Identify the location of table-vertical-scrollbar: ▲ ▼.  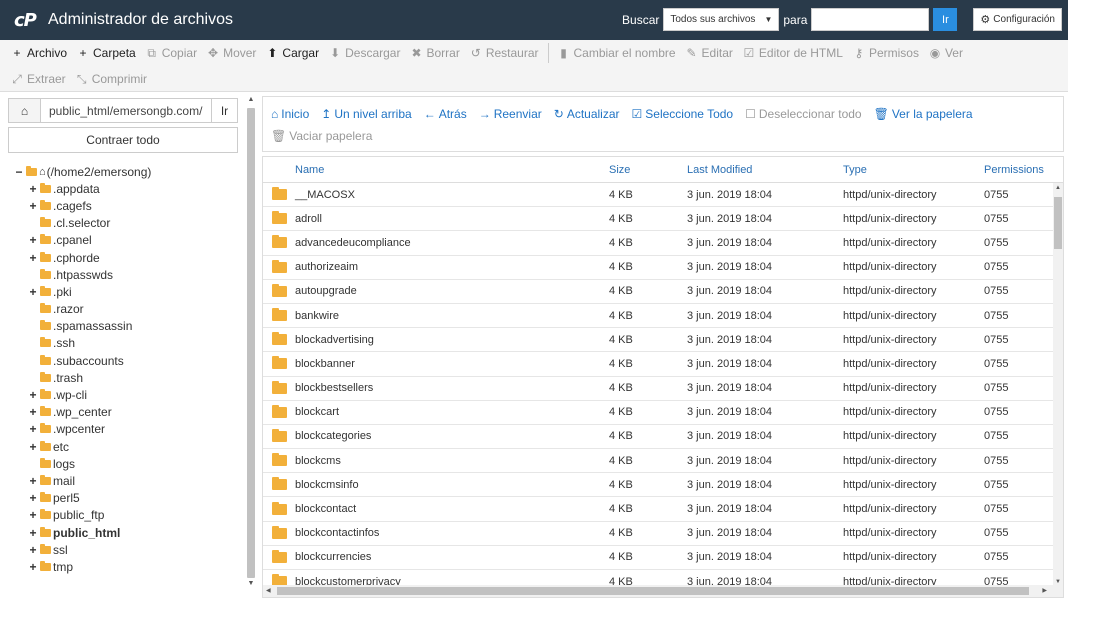
(1058, 385).